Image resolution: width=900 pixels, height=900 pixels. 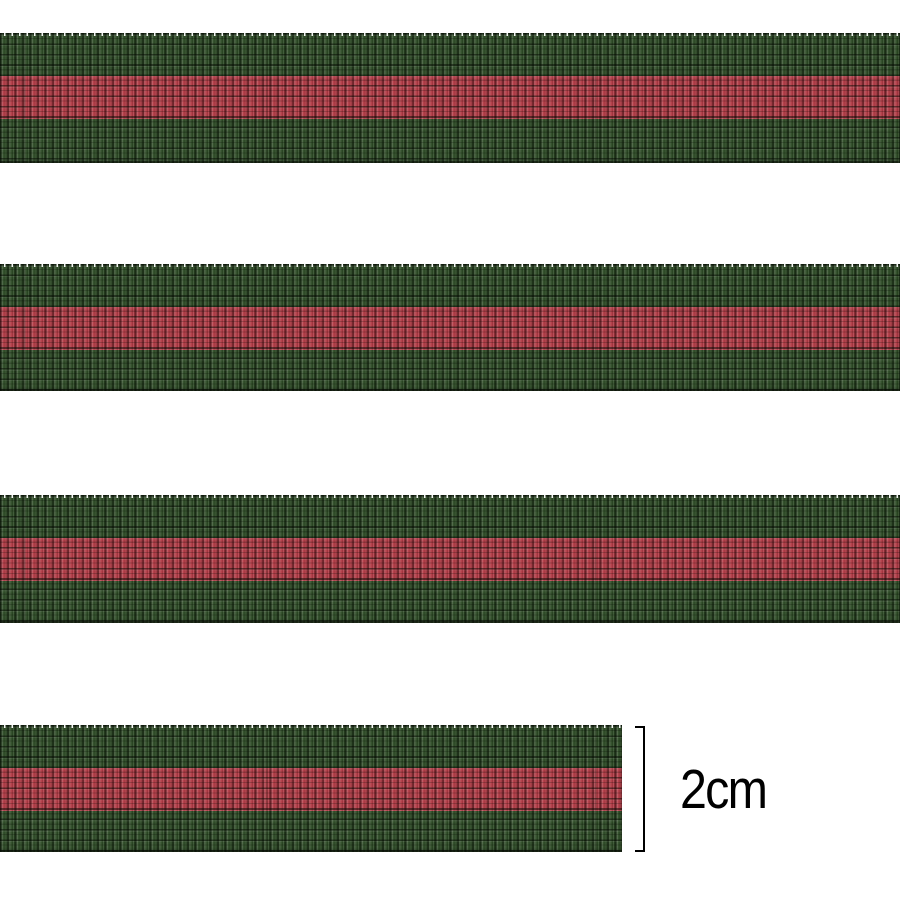 What do you see at coordinates (640, 789) in the screenshot?
I see `measurement-bracket` at bounding box center [640, 789].